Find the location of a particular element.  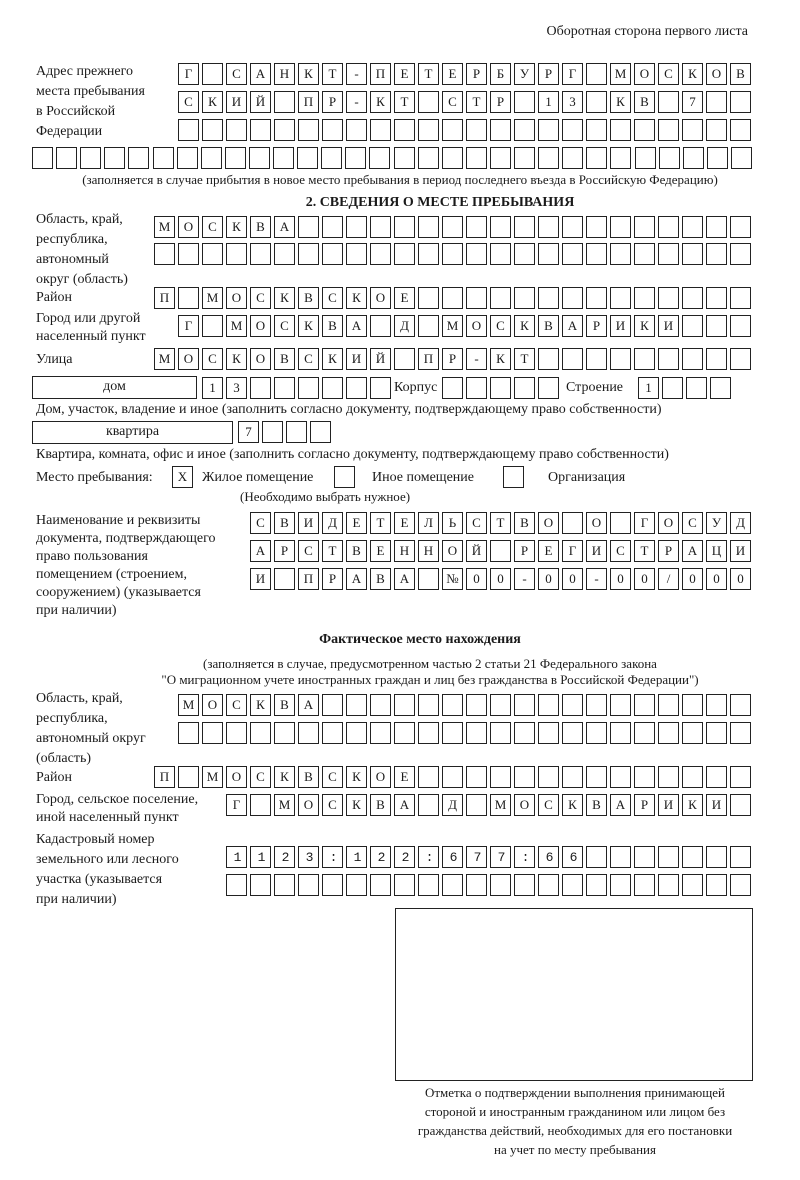

stay-option-other-checkbox is located at coordinates (344, 477).